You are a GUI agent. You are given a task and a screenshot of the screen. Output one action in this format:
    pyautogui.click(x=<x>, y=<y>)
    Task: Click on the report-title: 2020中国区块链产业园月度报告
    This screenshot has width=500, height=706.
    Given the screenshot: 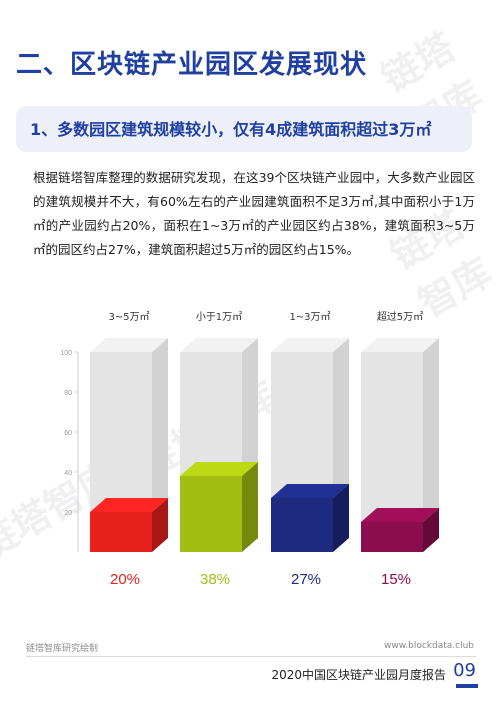 What is the action you would take?
    pyautogui.click(x=358, y=675)
    